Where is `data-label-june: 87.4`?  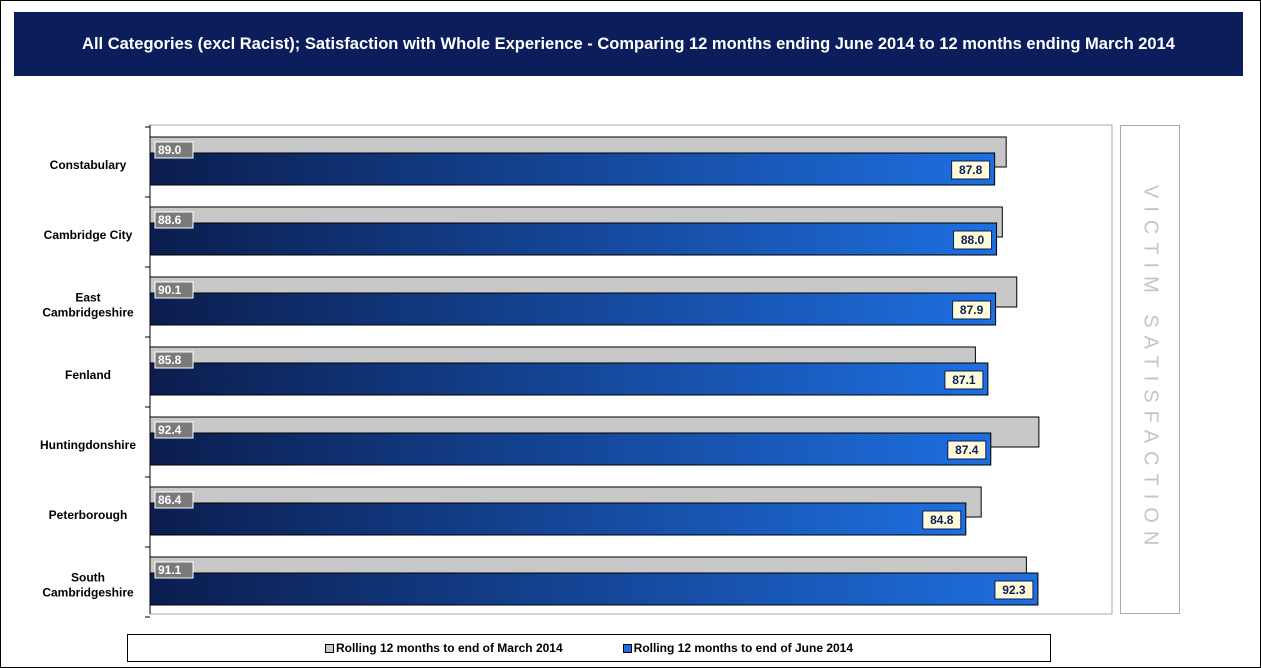 data-label-june: 87.4 is located at coordinates (967, 450).